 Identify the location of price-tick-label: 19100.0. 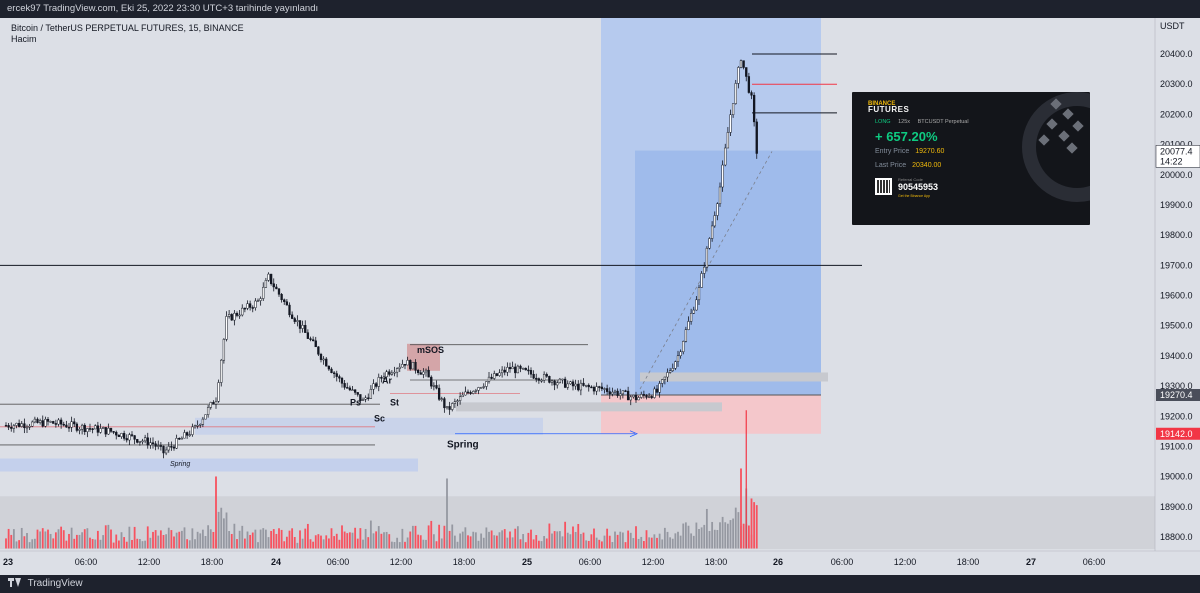
(1176, 446).